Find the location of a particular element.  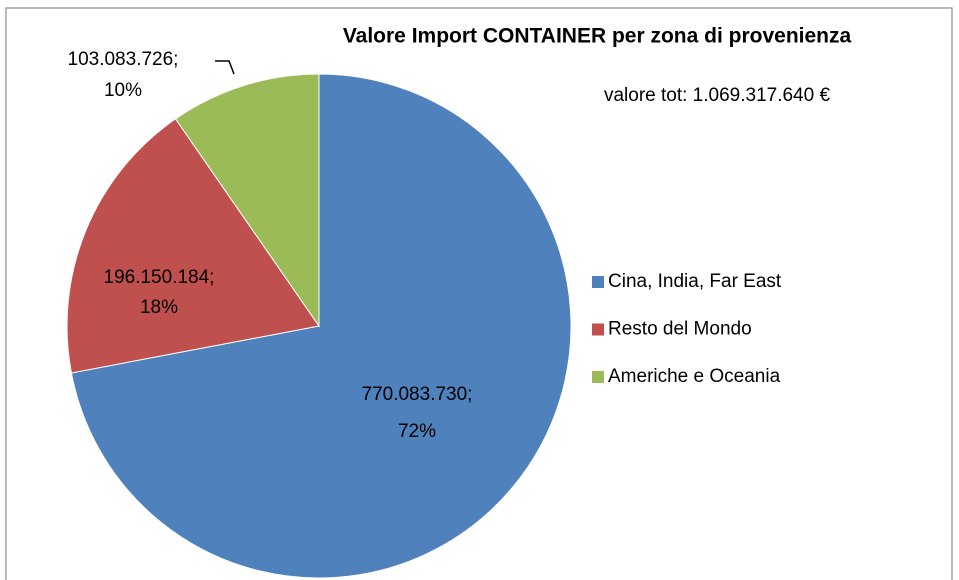

legend-label: Cina, India, Far East is located at coordinates (695, 281).